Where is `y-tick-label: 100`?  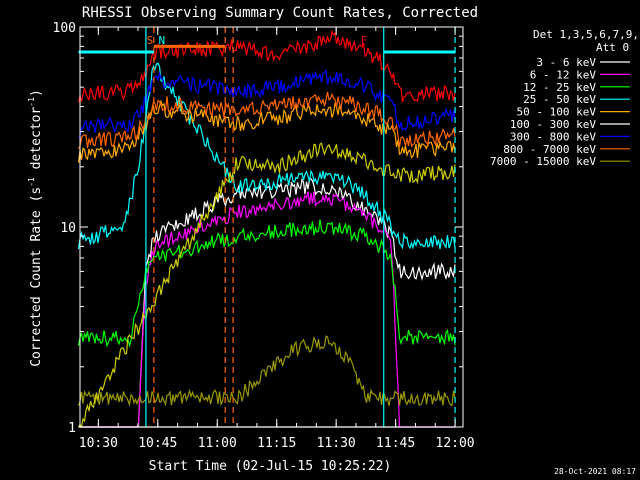
y-tick-label: 100 is located at coordinates (64, 28).